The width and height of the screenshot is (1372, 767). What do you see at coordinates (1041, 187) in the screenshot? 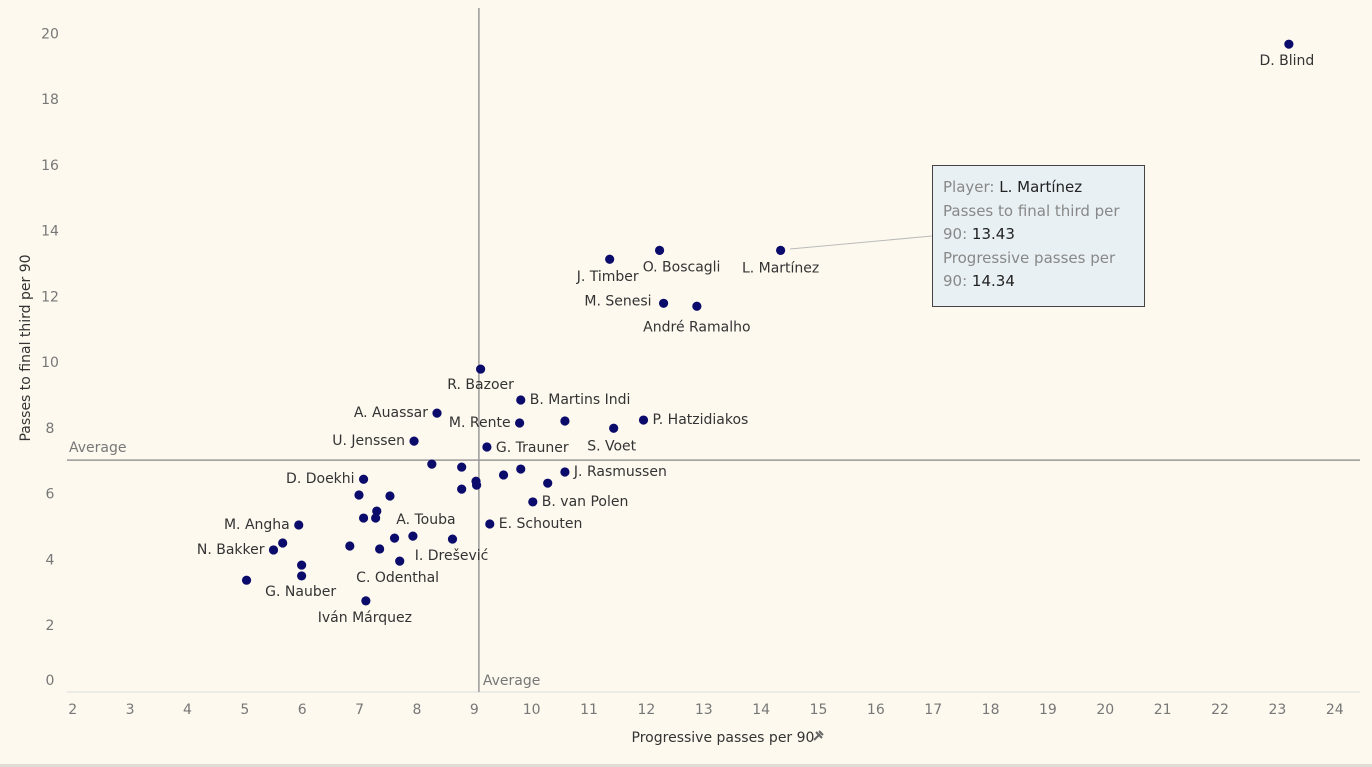
I see `tooltip-value: L. Martínez` at bounding box center [1041, 187].